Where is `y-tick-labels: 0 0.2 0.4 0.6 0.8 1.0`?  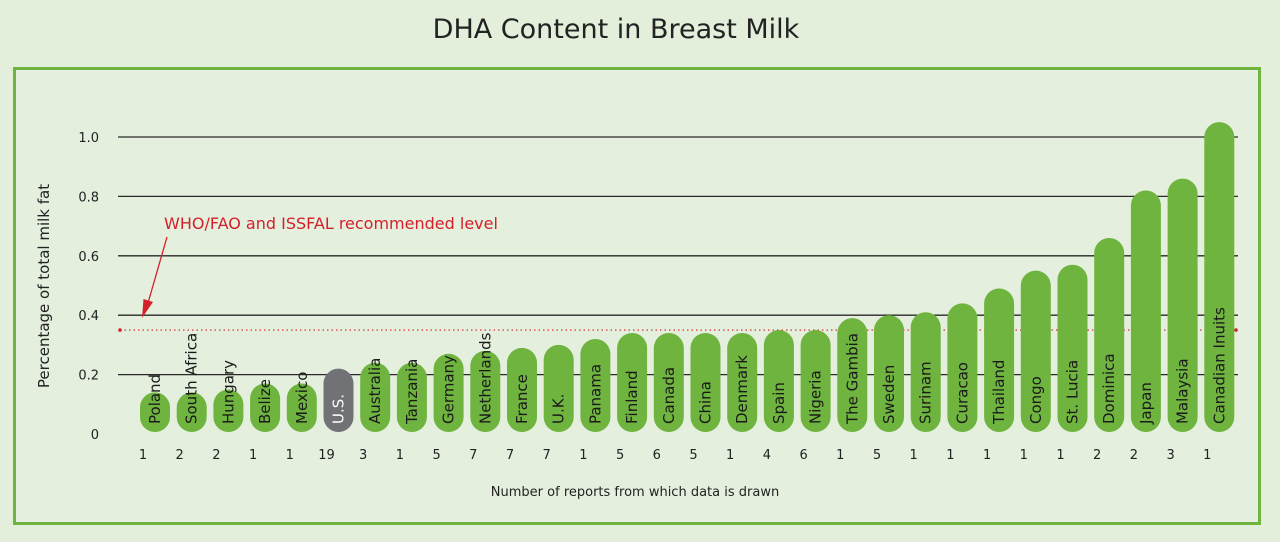 y-tick-labels: 0 0.2 0.4 0.6 0.8 1.0 is located at coordinates (88, 287).